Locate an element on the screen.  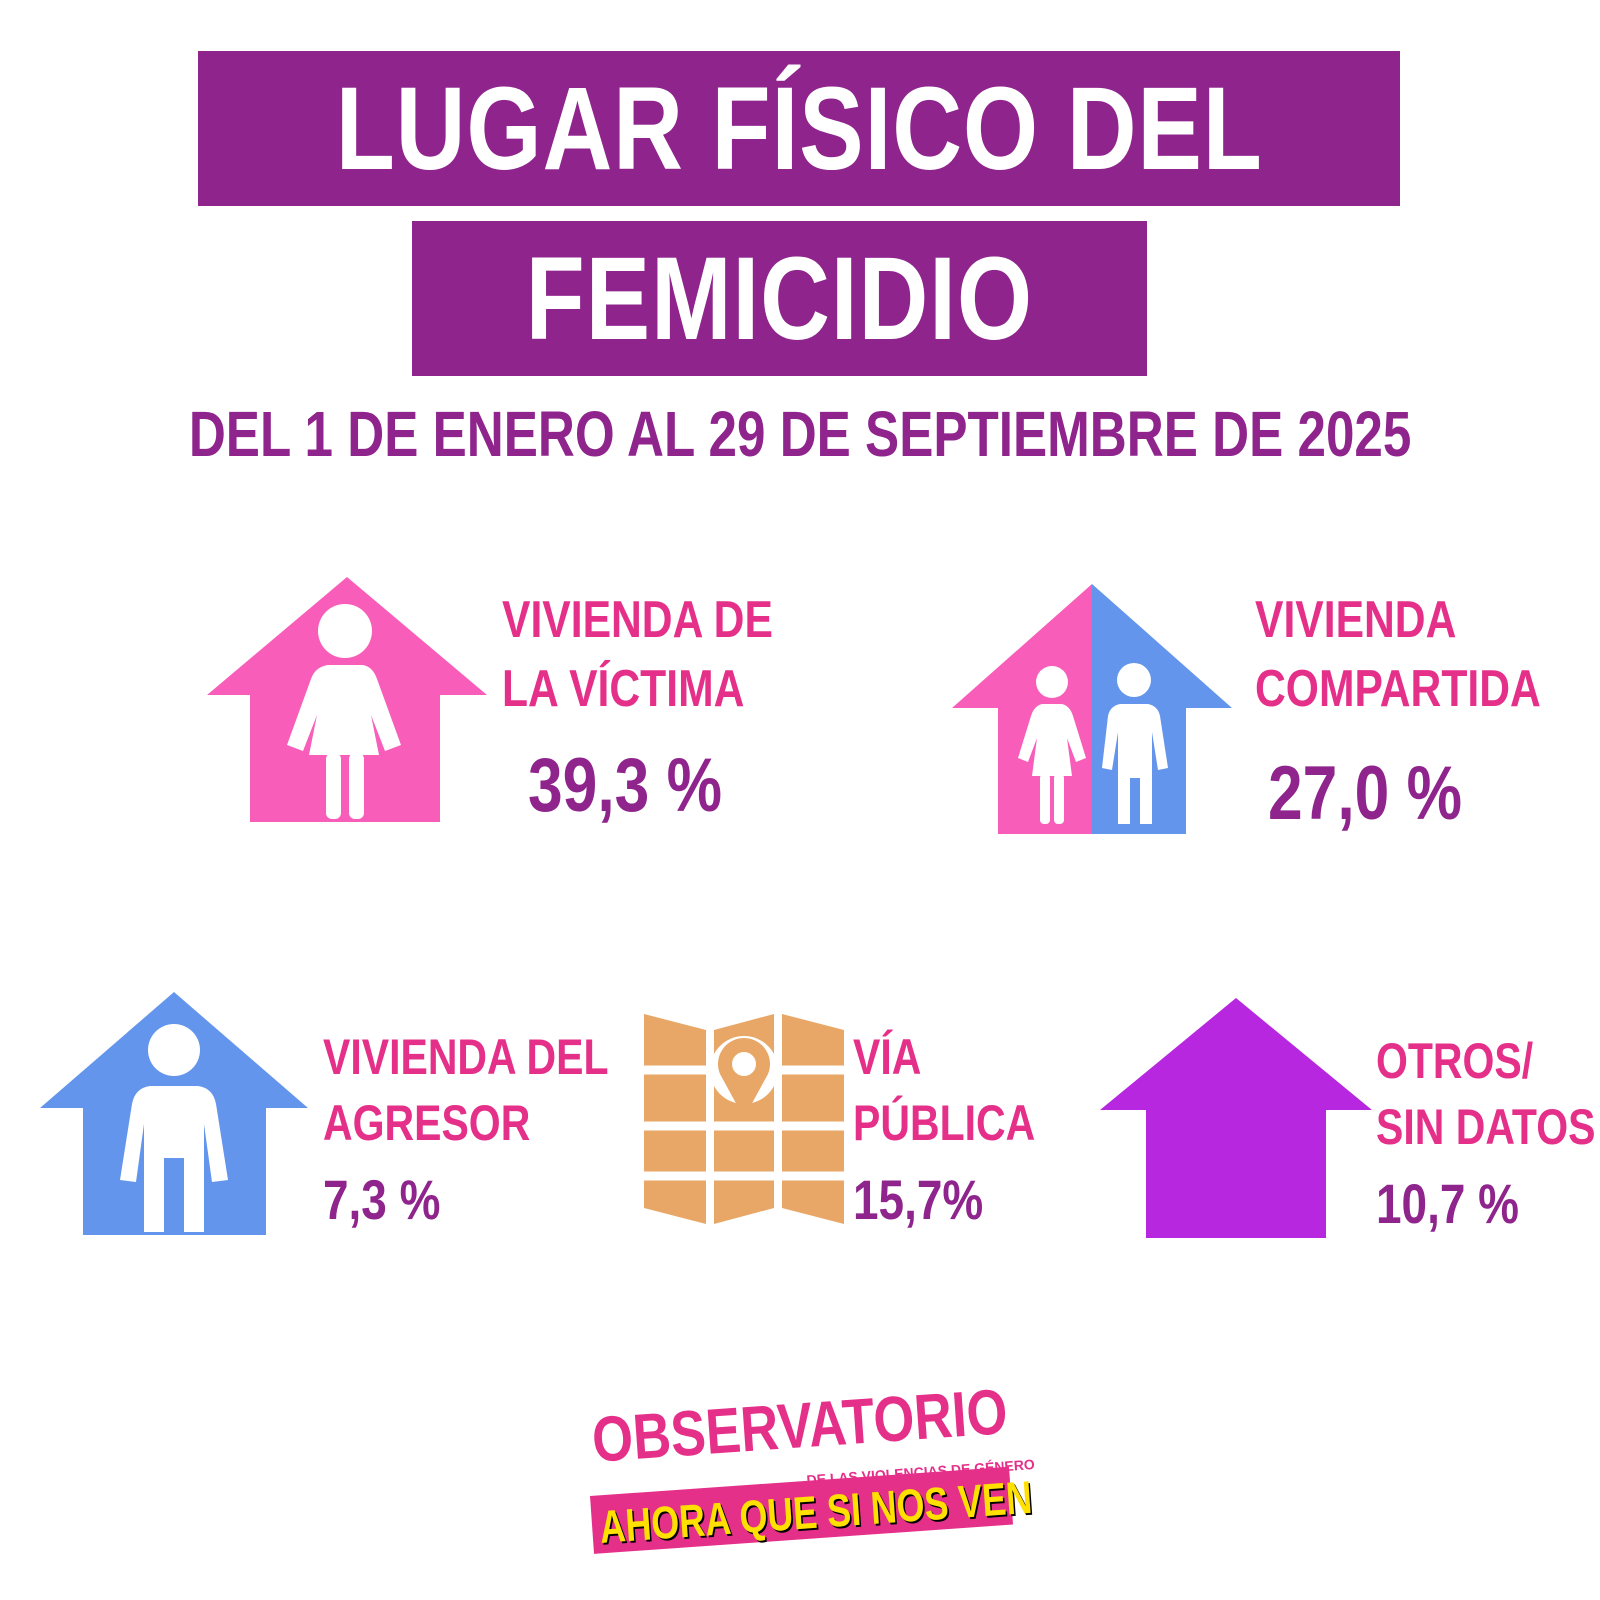
value-vivienda-victima: 39,3 % is located at coordinates (646, 786).